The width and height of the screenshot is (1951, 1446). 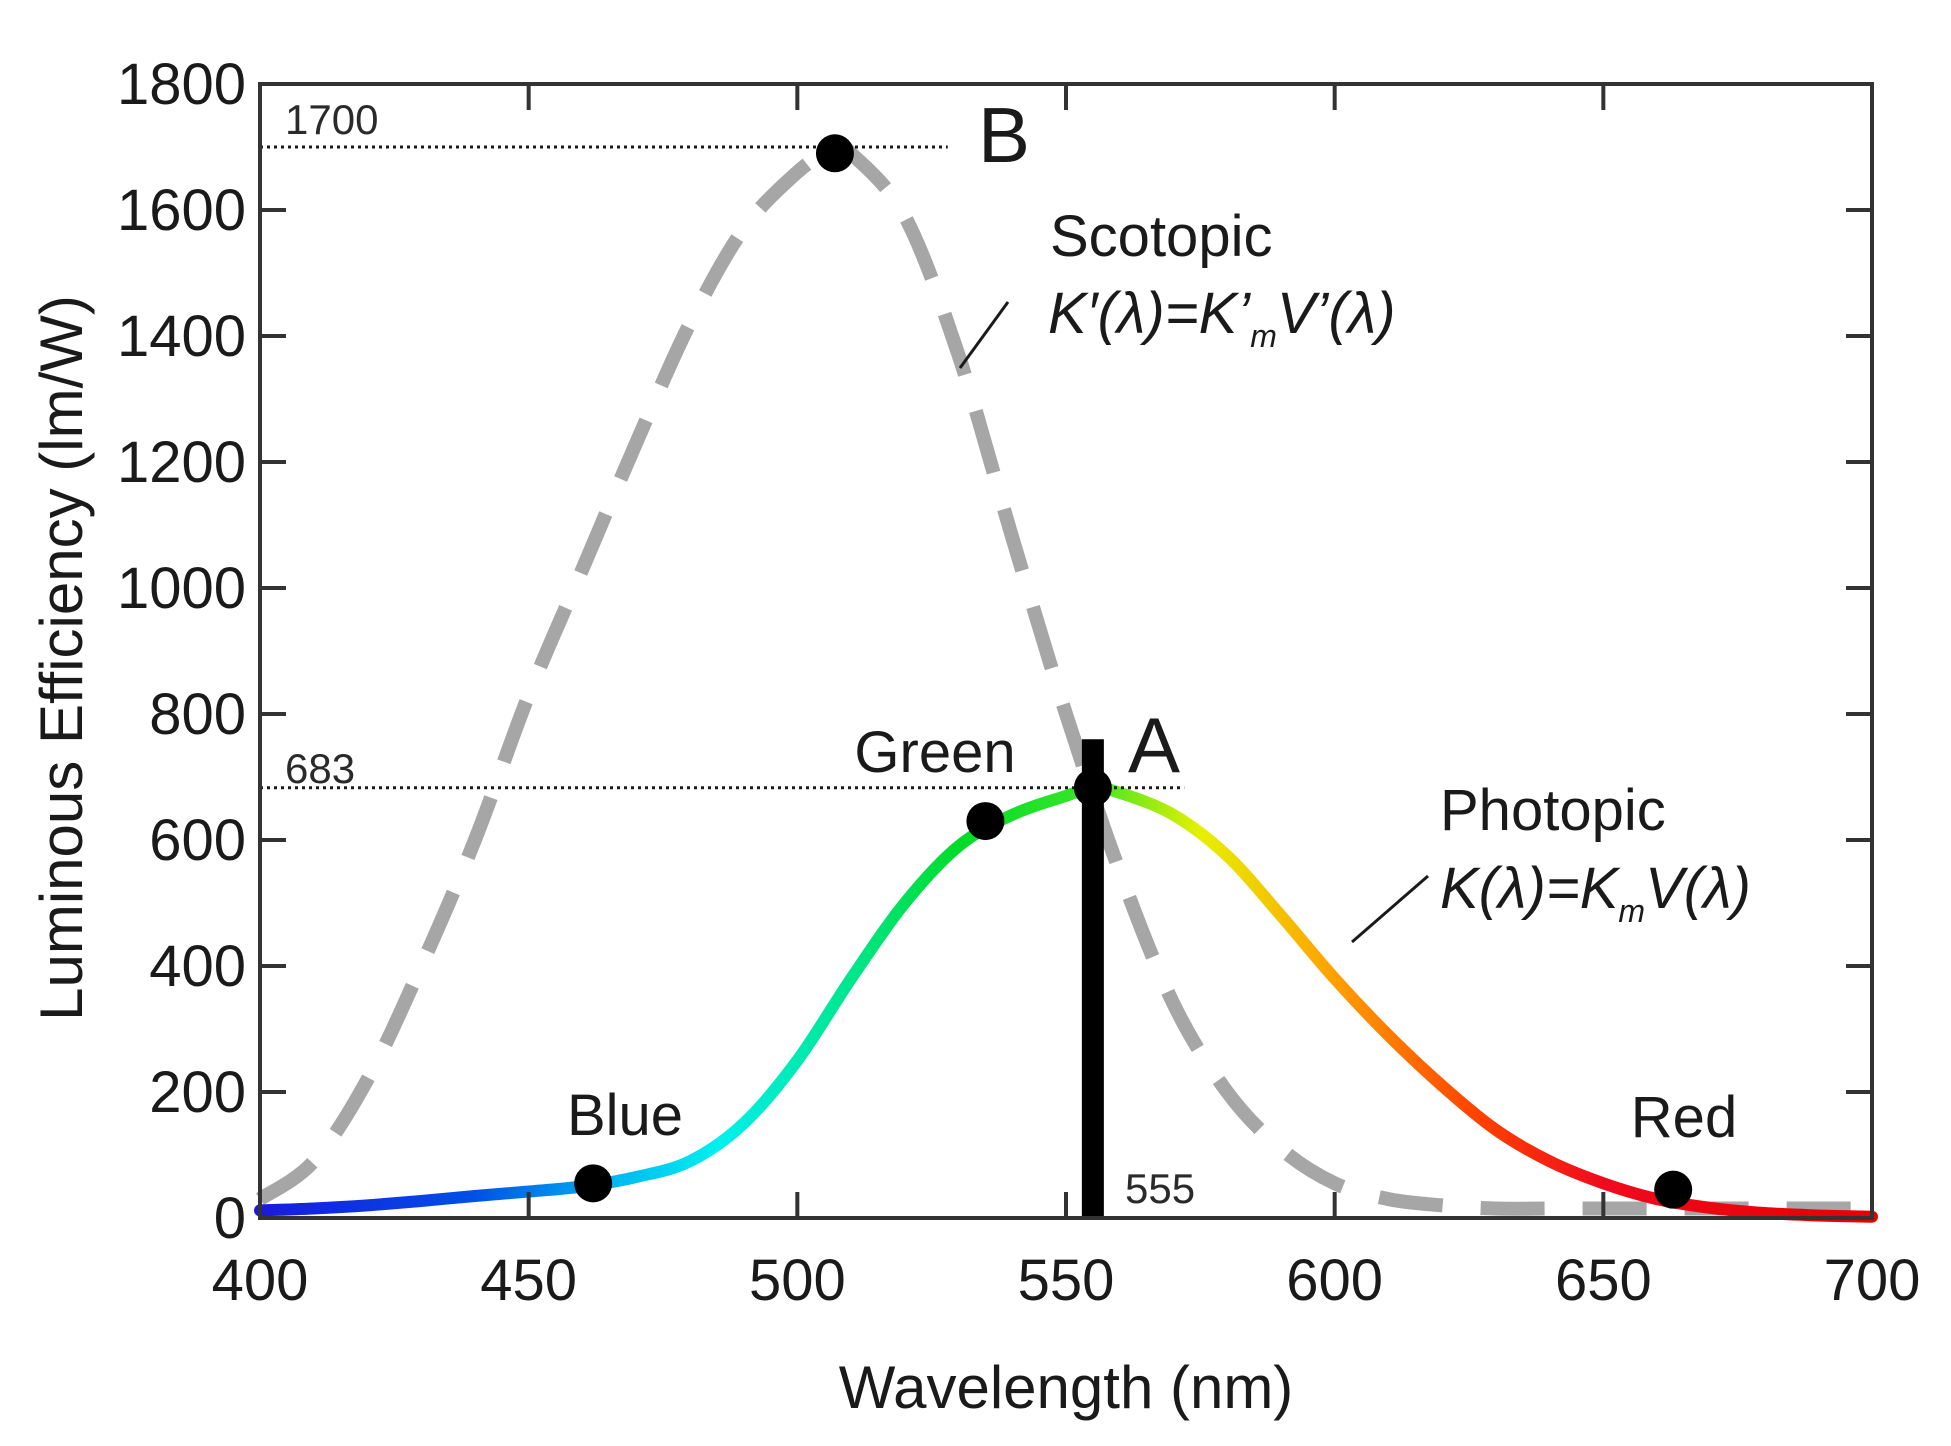 I want to click on y-tick-label-800: 800, so click(x=197, y=714).